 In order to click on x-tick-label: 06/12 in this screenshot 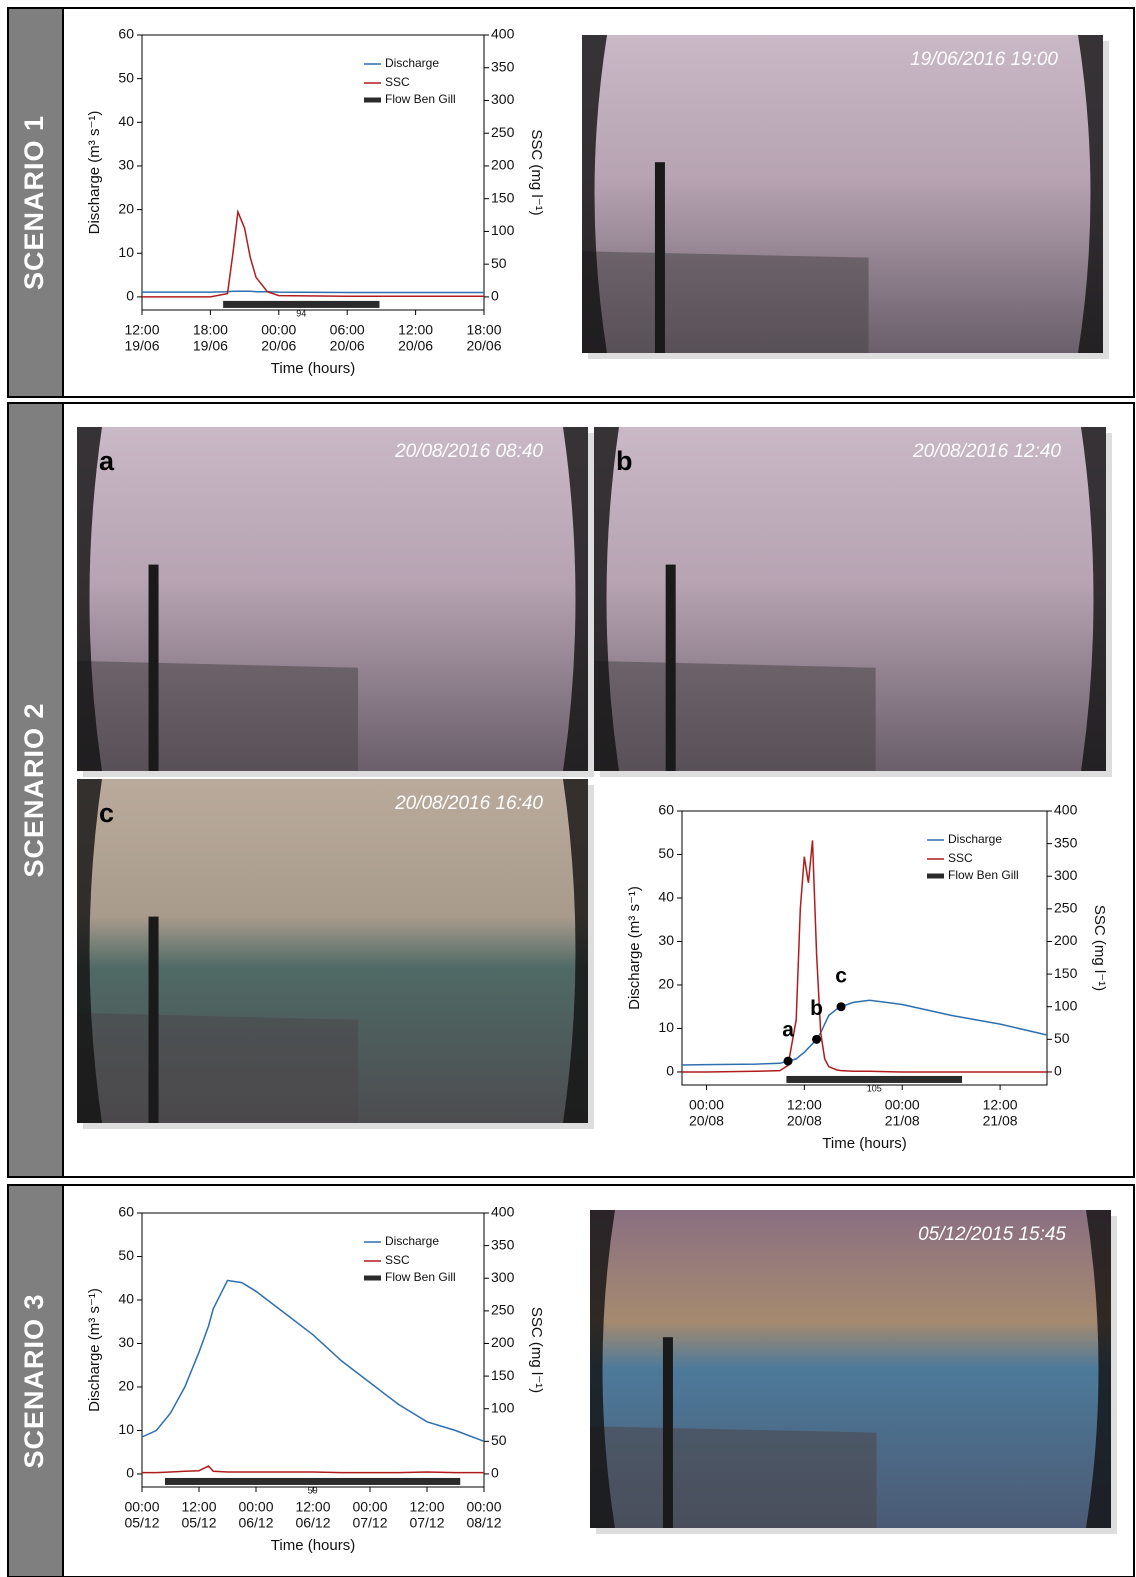, I will do `click(255, 1523)`.